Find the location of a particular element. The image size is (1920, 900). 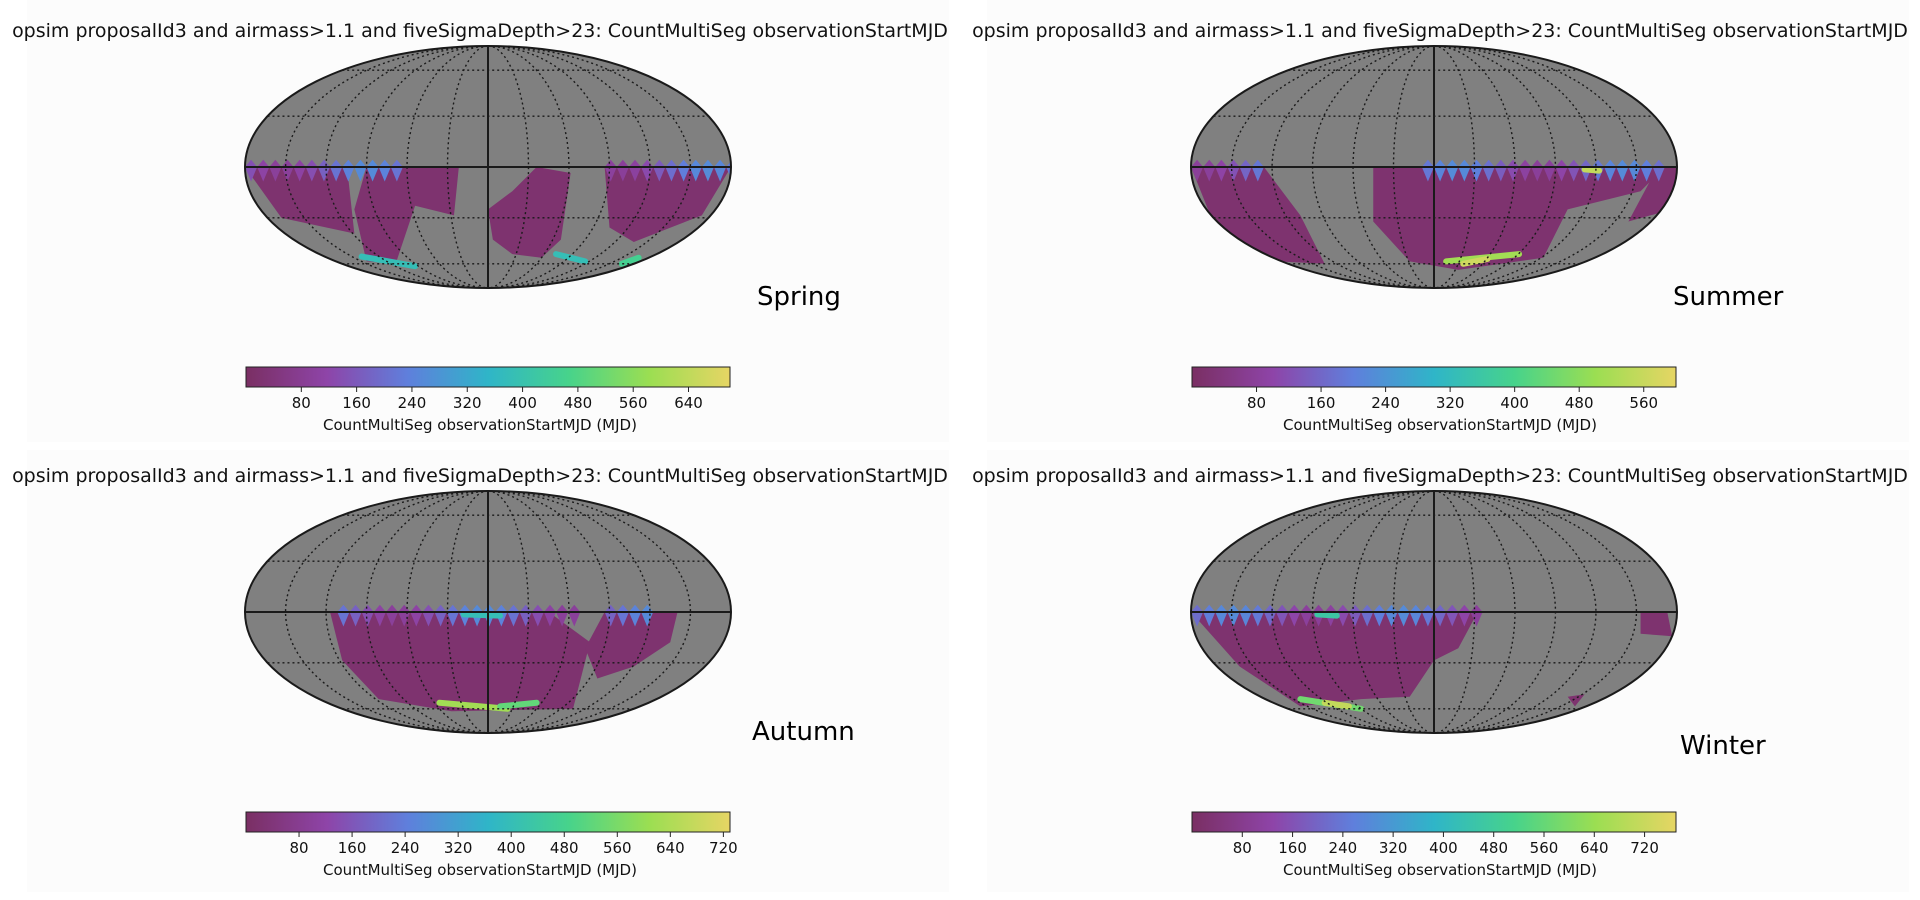

season-label: Summer is located at coordinates (1728, 297).